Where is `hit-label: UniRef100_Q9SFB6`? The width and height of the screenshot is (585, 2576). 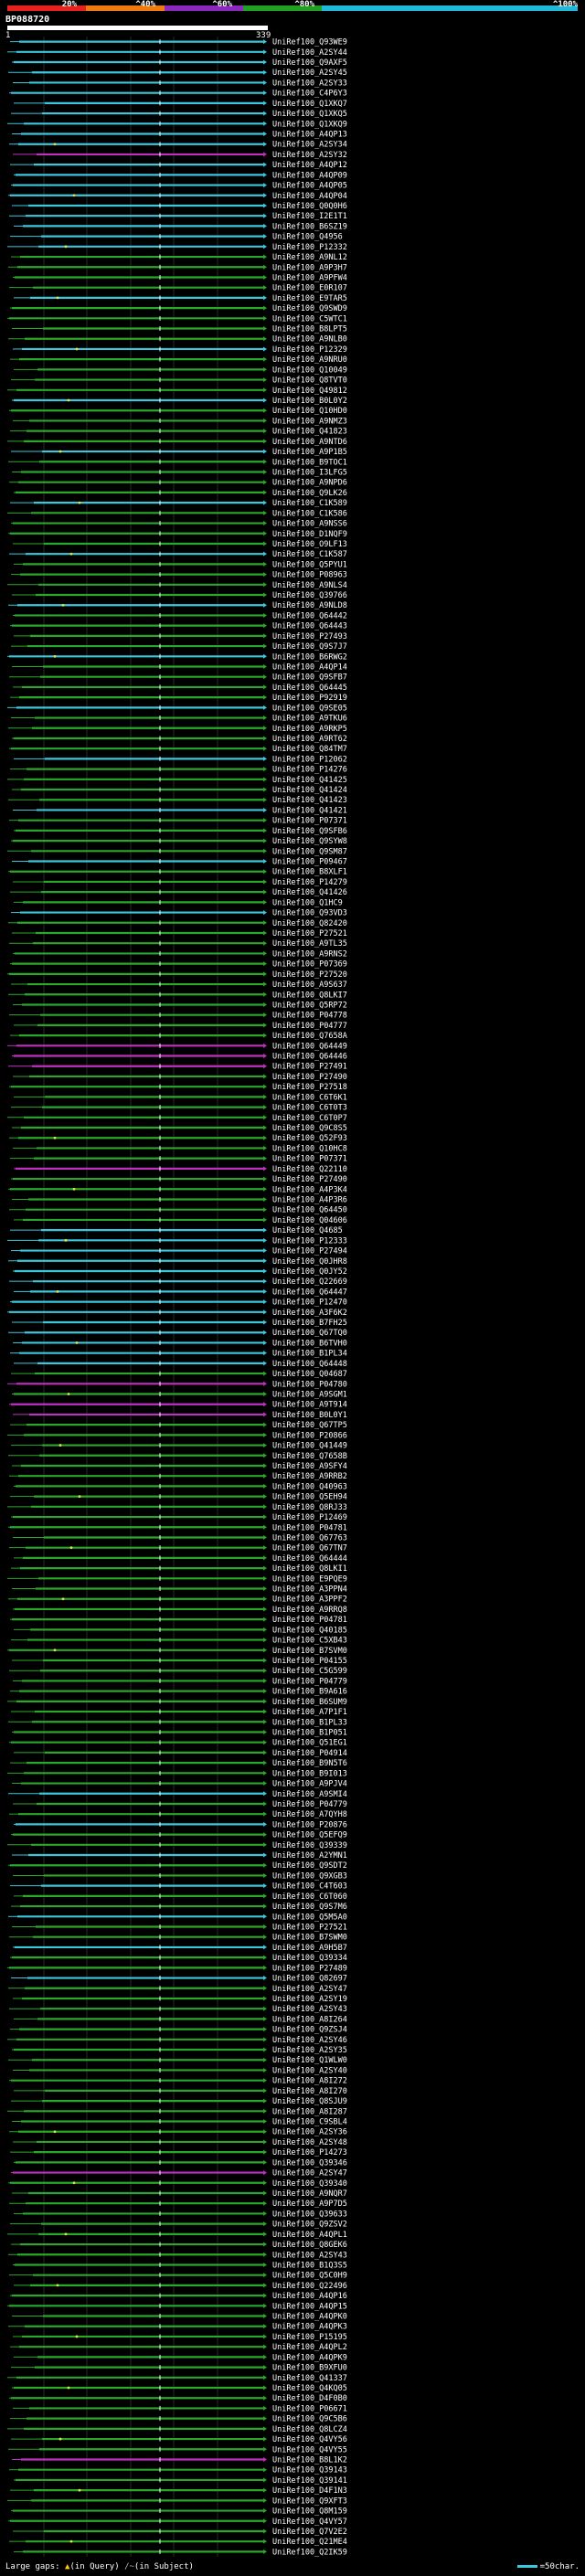
hit-label: UniRef100_Q9SFB6 is located at coordinates (310, 831).